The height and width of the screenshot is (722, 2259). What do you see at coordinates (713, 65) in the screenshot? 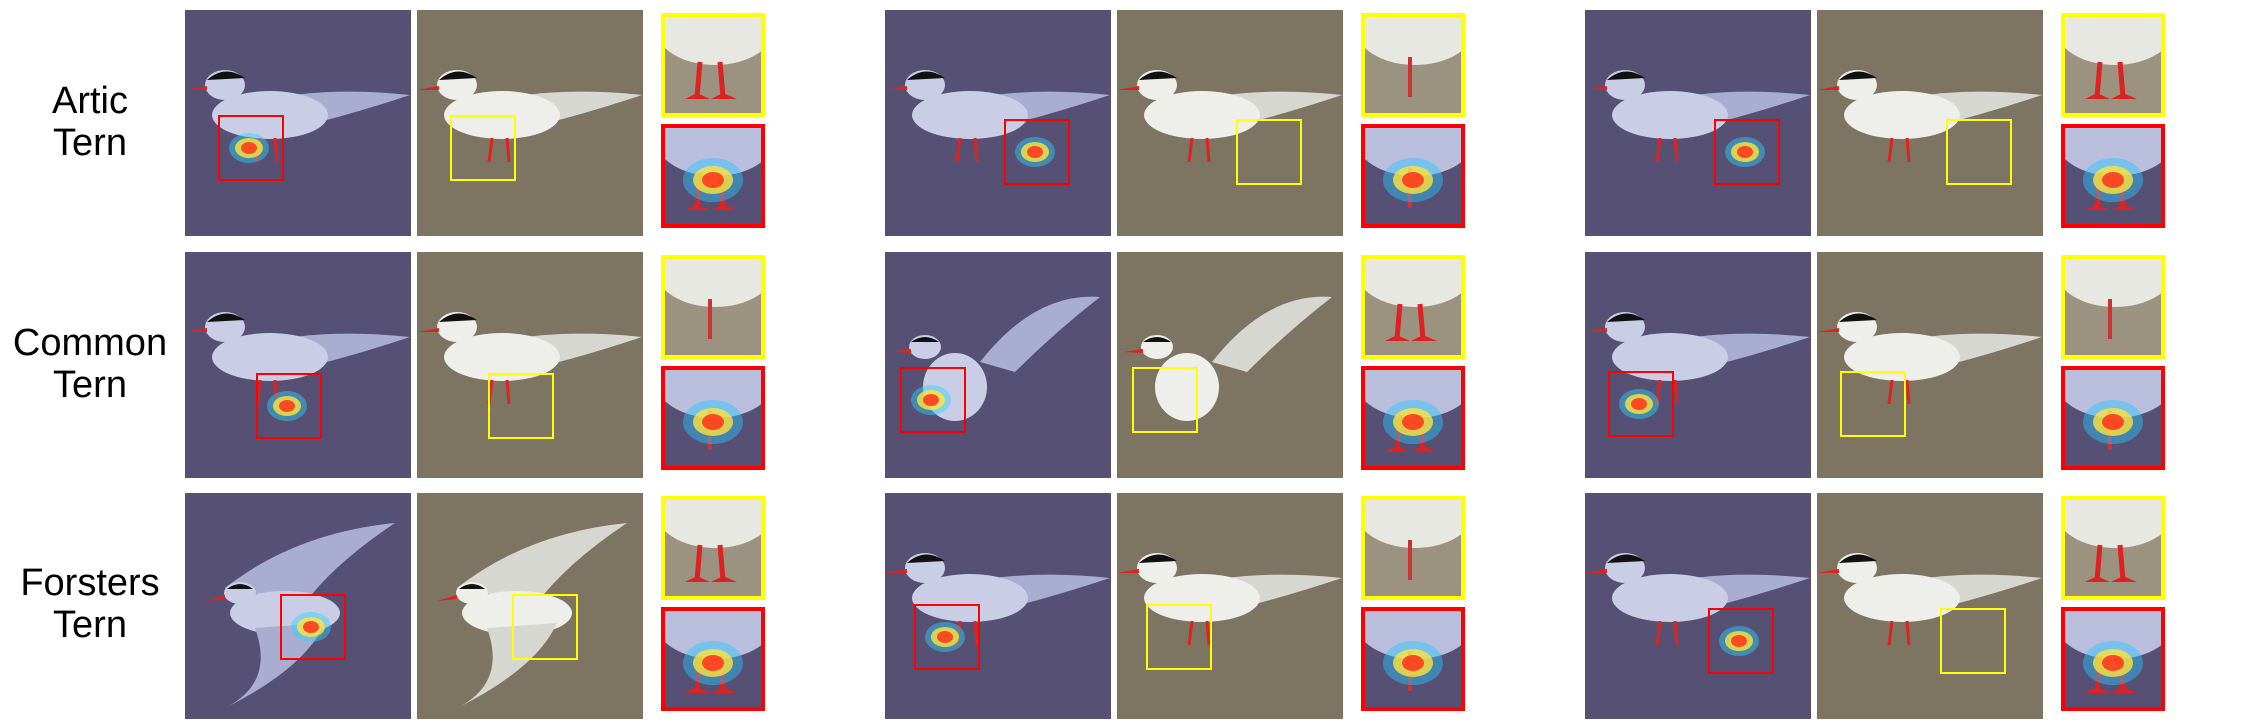
I see `crop-original-r1-g1` at bounding box center [713, 65].